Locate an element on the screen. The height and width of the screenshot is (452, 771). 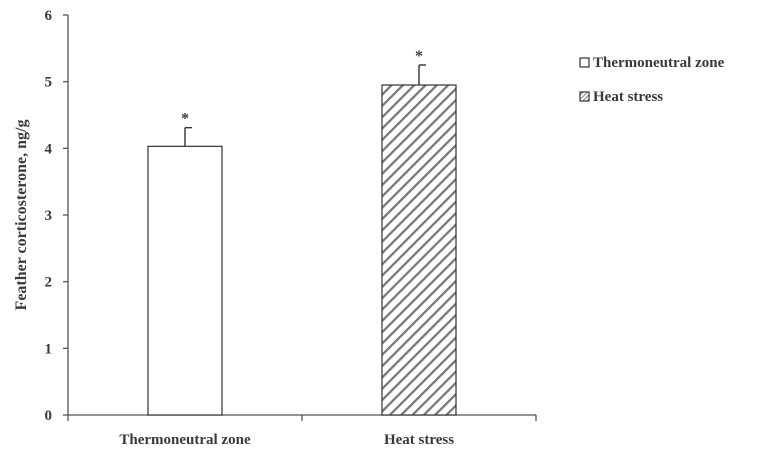
y-tick-label: 4 is located at coordinates (49, 149).